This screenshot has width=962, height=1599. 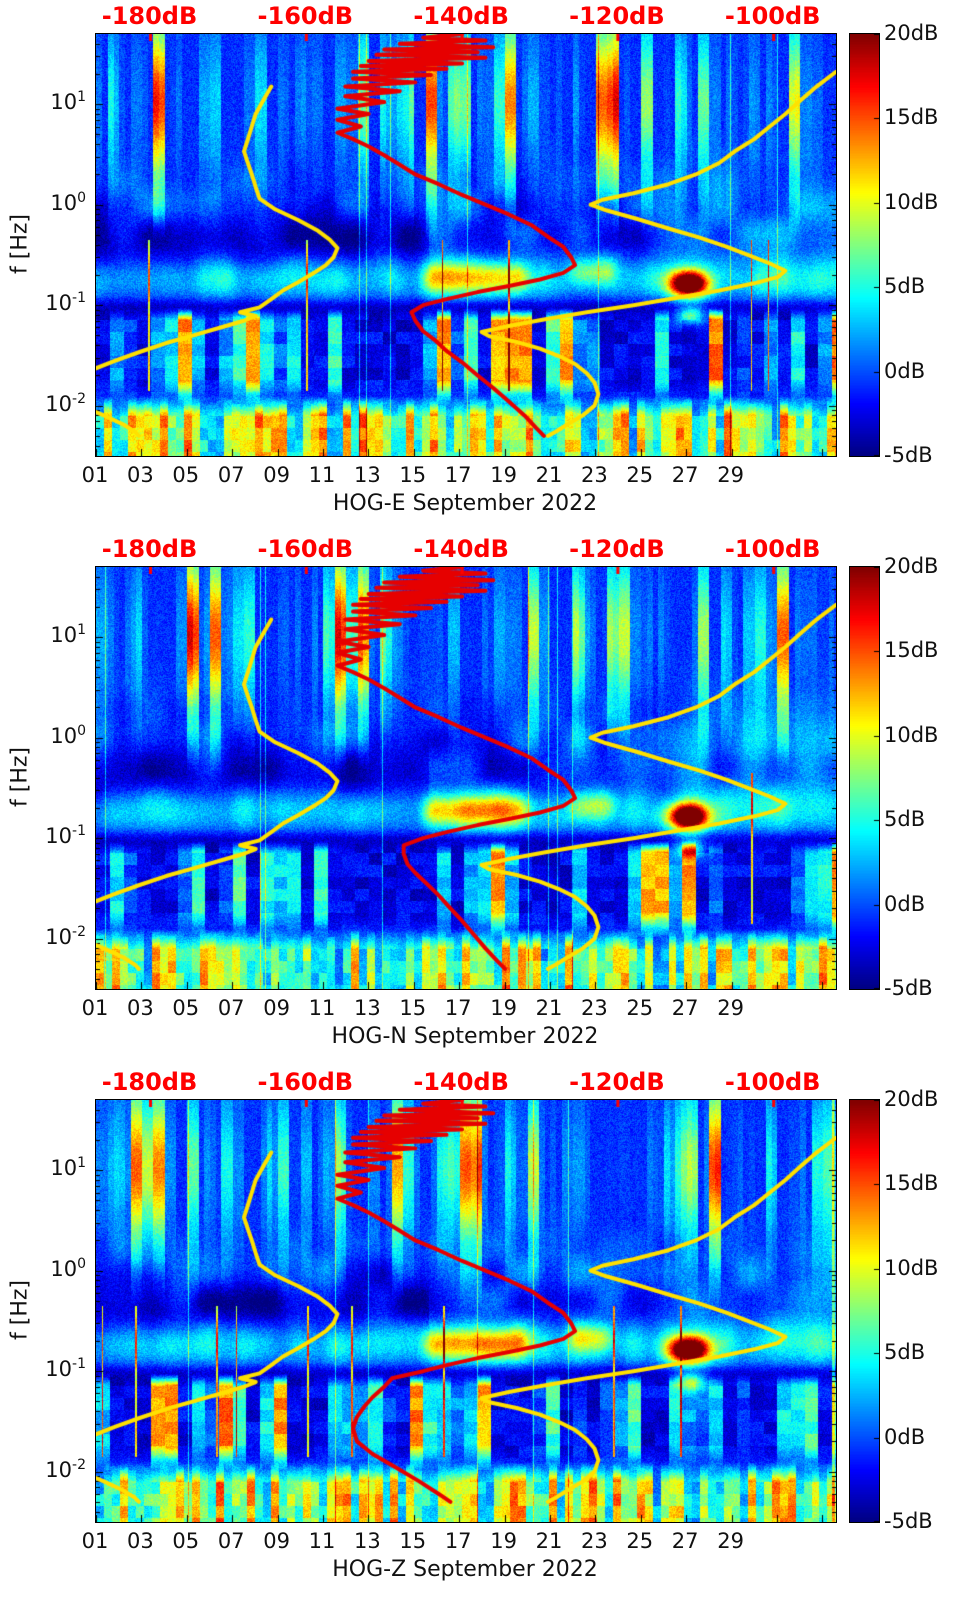 What do you see at coordinates (911, 734) in the screenshot?
I see `colorbar-tick-label: 10dB` at bounding box center [911, 734].